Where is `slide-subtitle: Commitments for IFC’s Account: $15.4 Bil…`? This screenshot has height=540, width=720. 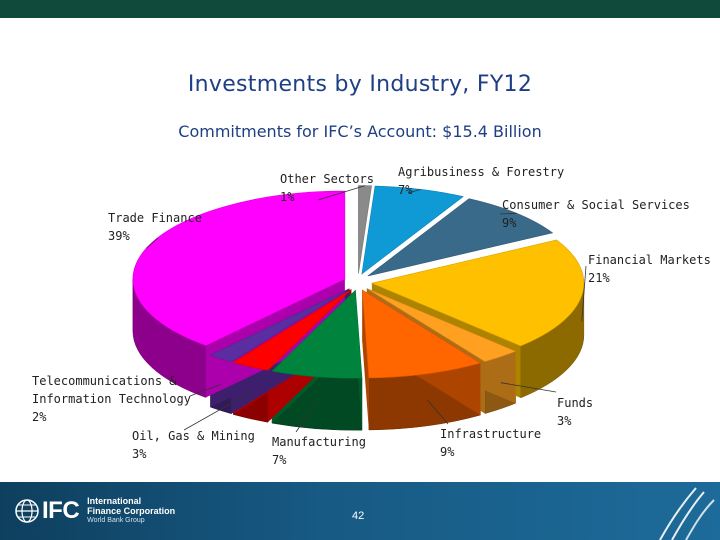 slide-subtitle: Commitments for IFC’s Account: $15.4 Bil… is located at coordinates (360, 131).